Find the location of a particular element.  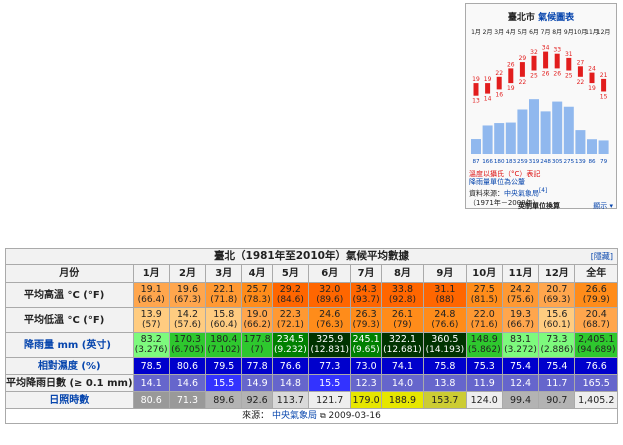

table-cell: 13.9 (57) is located at coordinates (151, 320).